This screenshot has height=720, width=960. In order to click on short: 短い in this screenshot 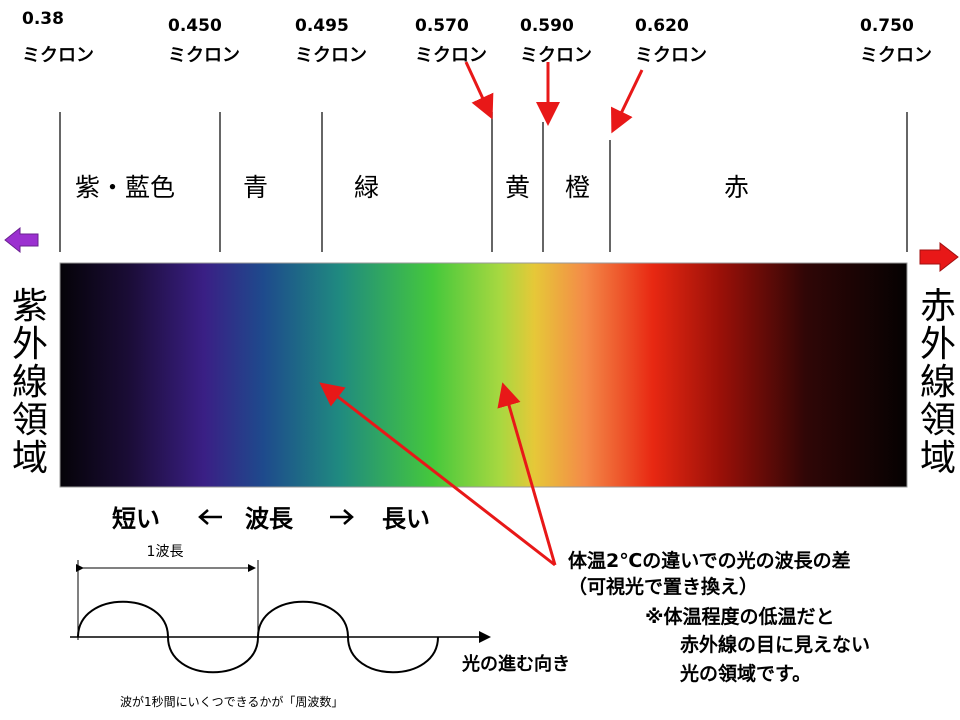, I will do `click(136, 519)`.